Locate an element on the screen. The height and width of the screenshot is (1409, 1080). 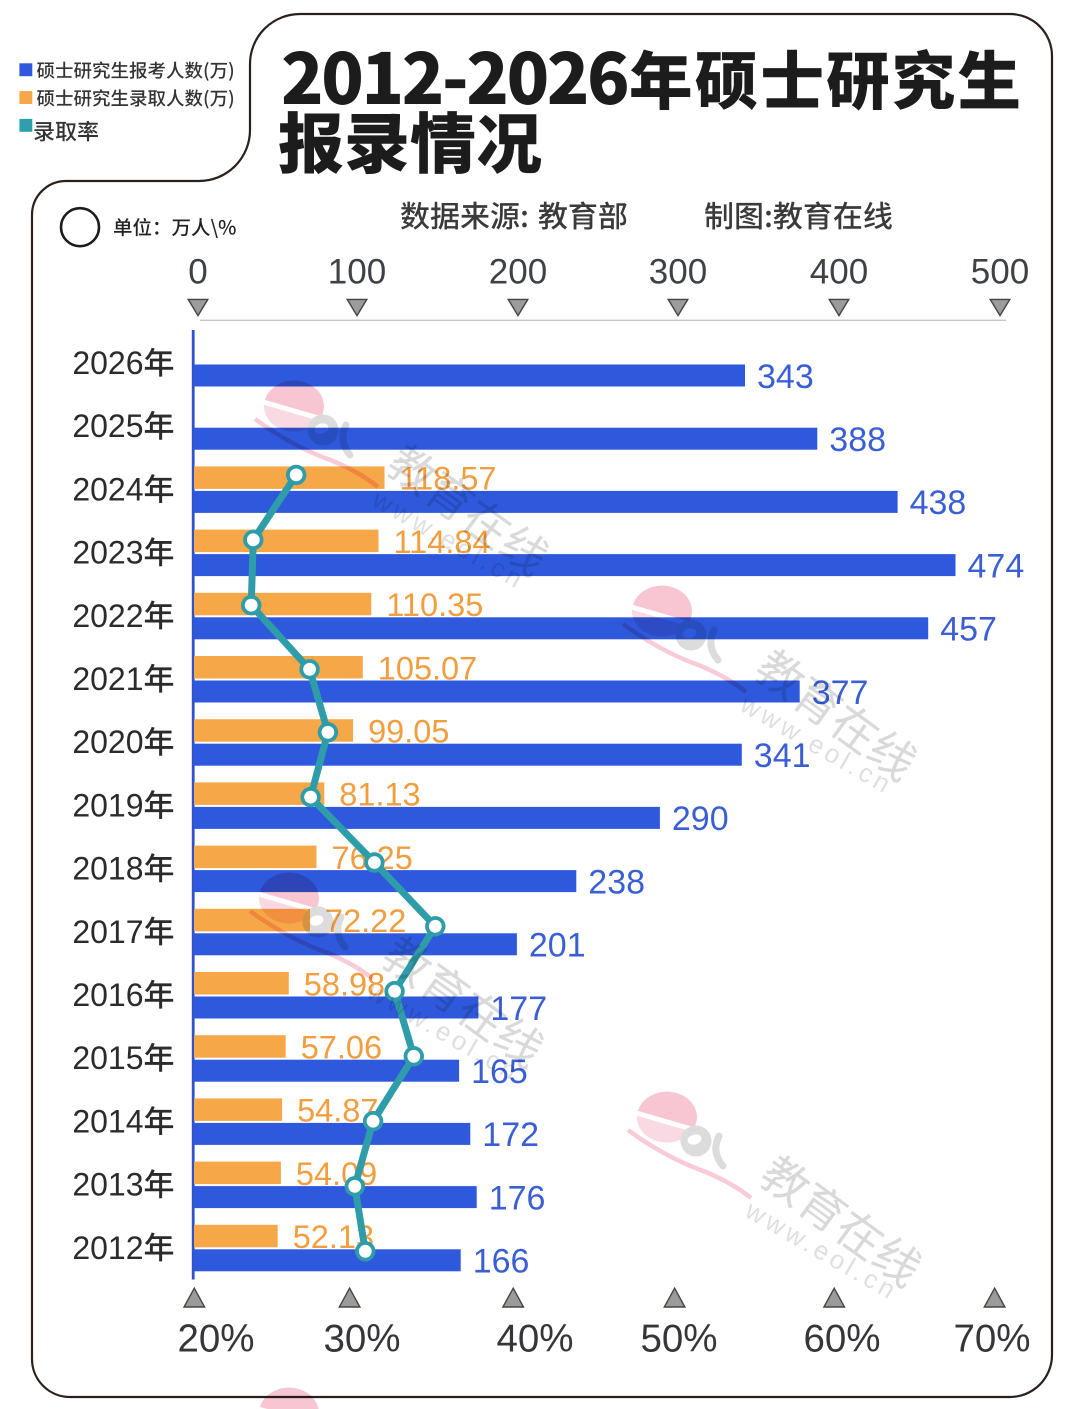
svg-text: 400 is located at coordinates (839, 272).